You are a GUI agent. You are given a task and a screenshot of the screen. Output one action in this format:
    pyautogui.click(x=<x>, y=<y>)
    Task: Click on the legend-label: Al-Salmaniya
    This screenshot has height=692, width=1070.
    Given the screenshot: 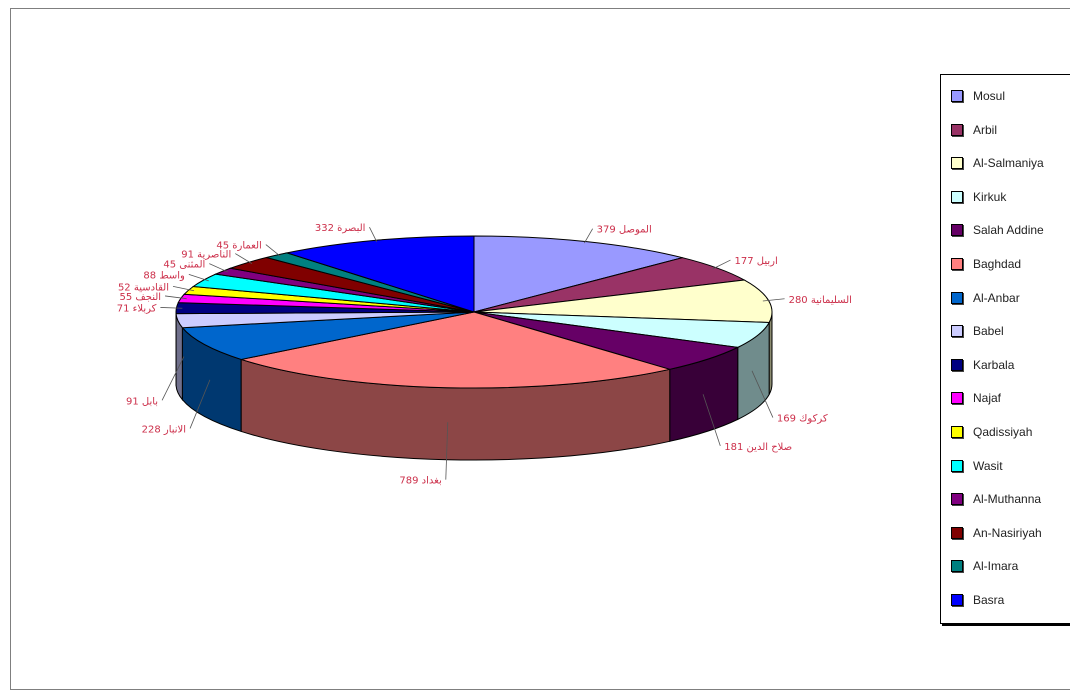 What is the action you would take?
    pyautogui.click(x=1008, y=163)
    